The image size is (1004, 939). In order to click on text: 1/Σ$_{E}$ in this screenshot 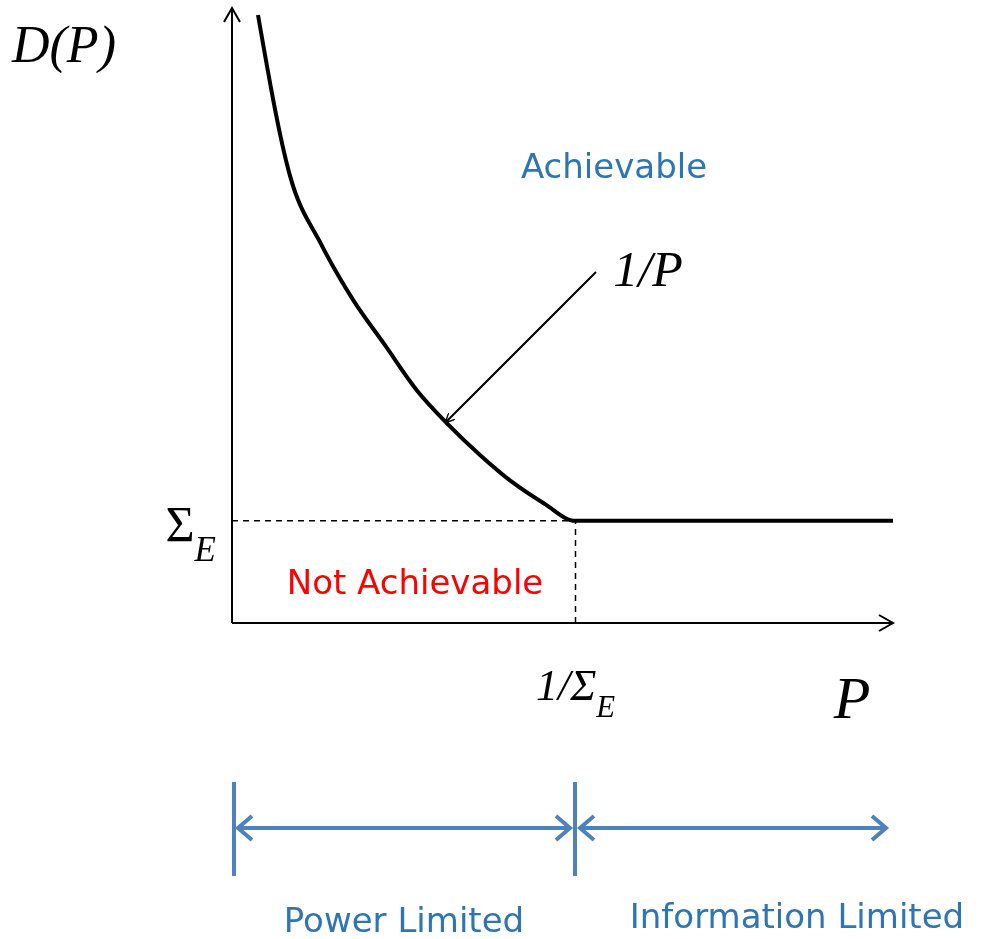, I will do `click(575, 693)`.